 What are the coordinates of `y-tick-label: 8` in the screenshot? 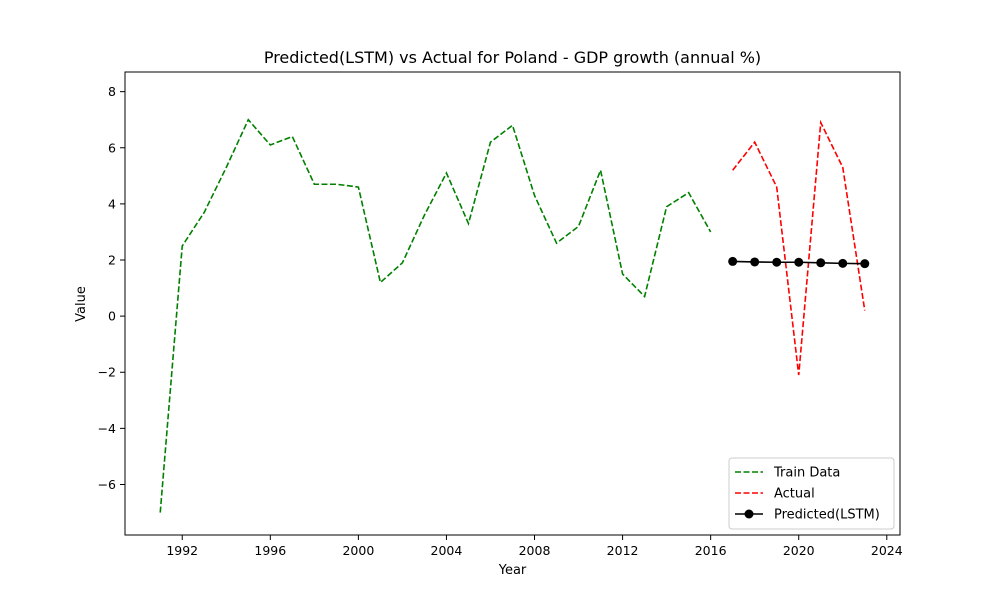 It's located at (112, 91).